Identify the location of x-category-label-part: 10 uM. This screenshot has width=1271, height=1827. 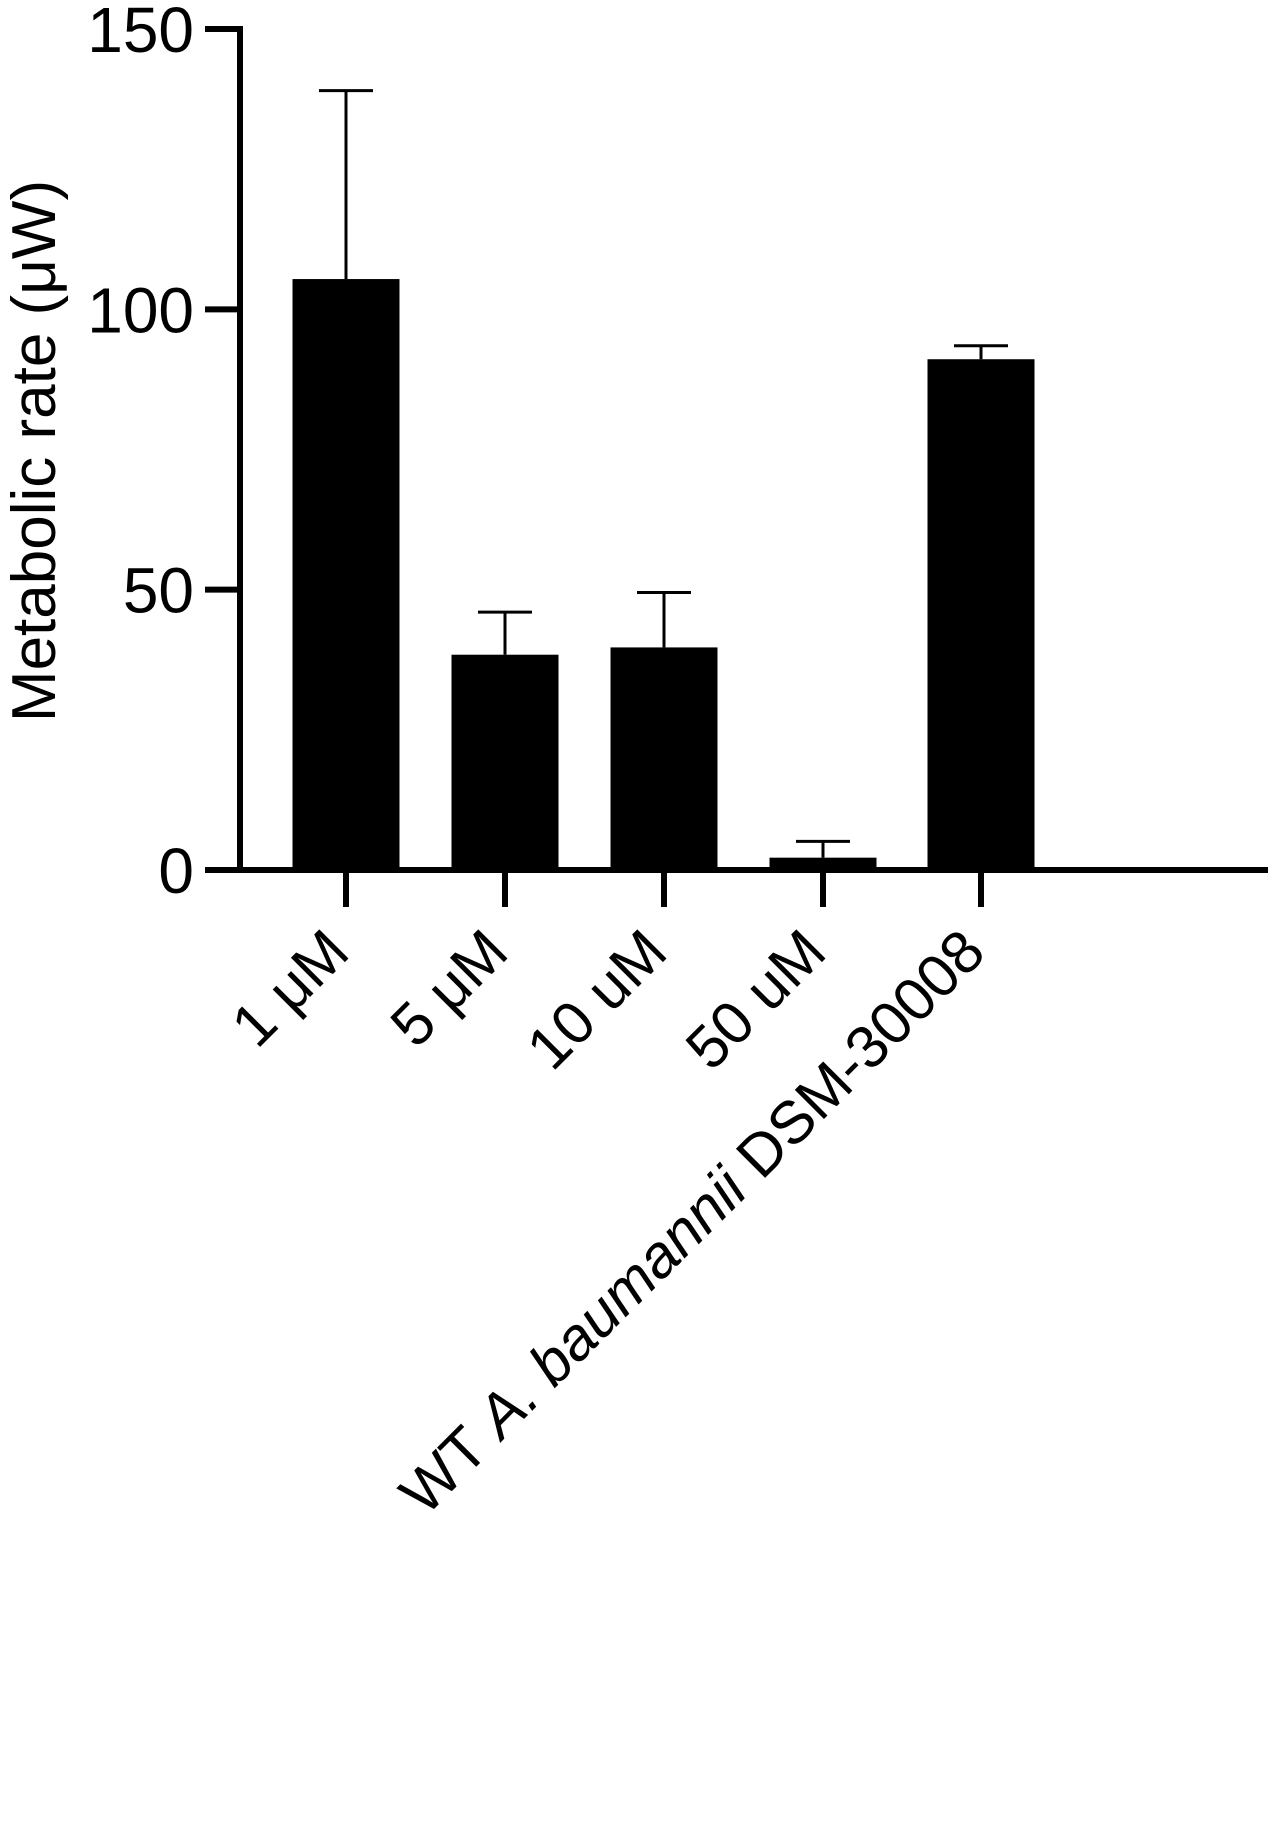
(596, 999).